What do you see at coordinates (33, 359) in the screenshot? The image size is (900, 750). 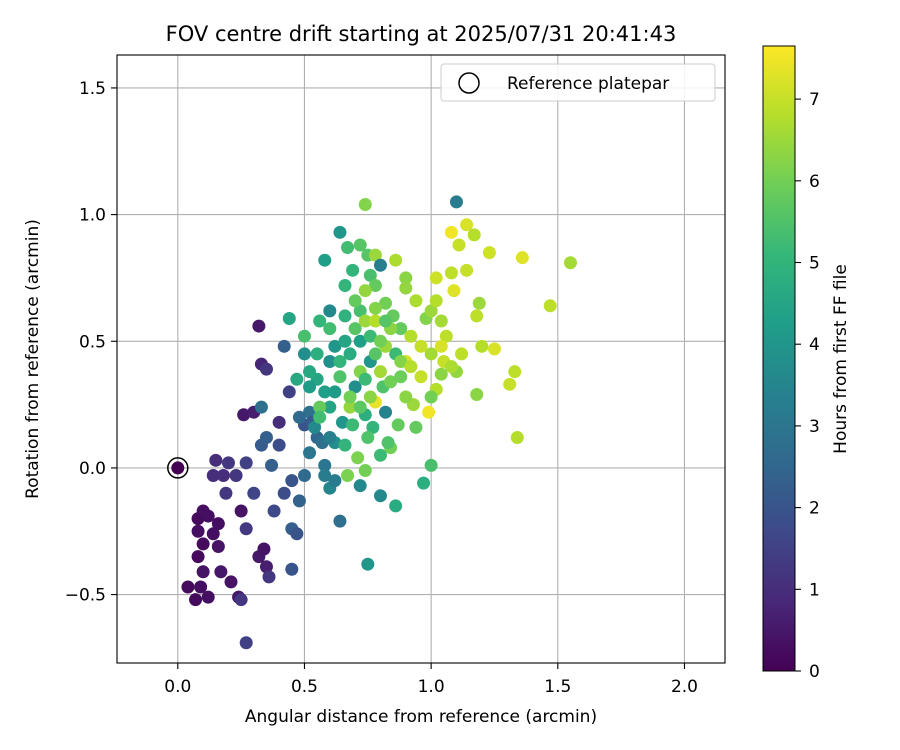 I see `y-axis-label: Rotation from reference (arcmin)` at bounding box center [33, 359].